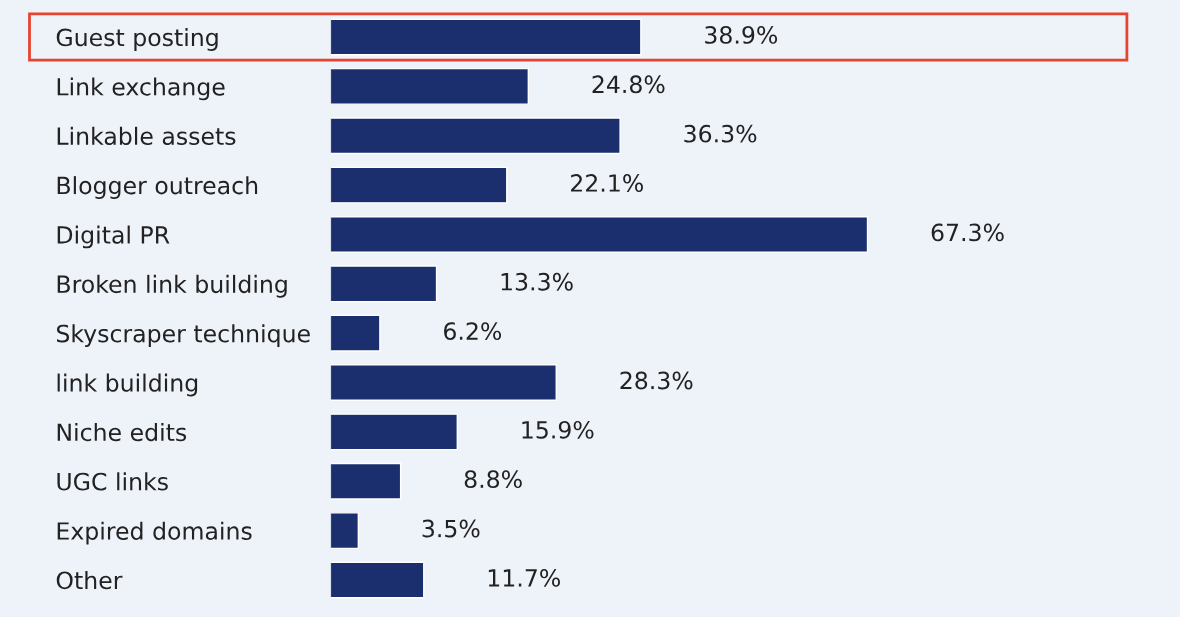 This screenshot has height=617, width=1180. What do you see at coordinates (537, 281) in the screenshot?
I see `data-label: 13.3%` at bounding box center [537, 281].